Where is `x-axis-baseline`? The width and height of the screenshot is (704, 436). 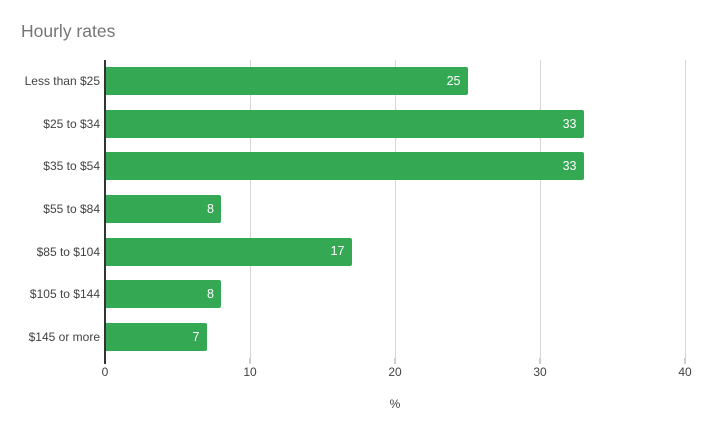
x-axis-baseline is located at coordinates (105, 212).